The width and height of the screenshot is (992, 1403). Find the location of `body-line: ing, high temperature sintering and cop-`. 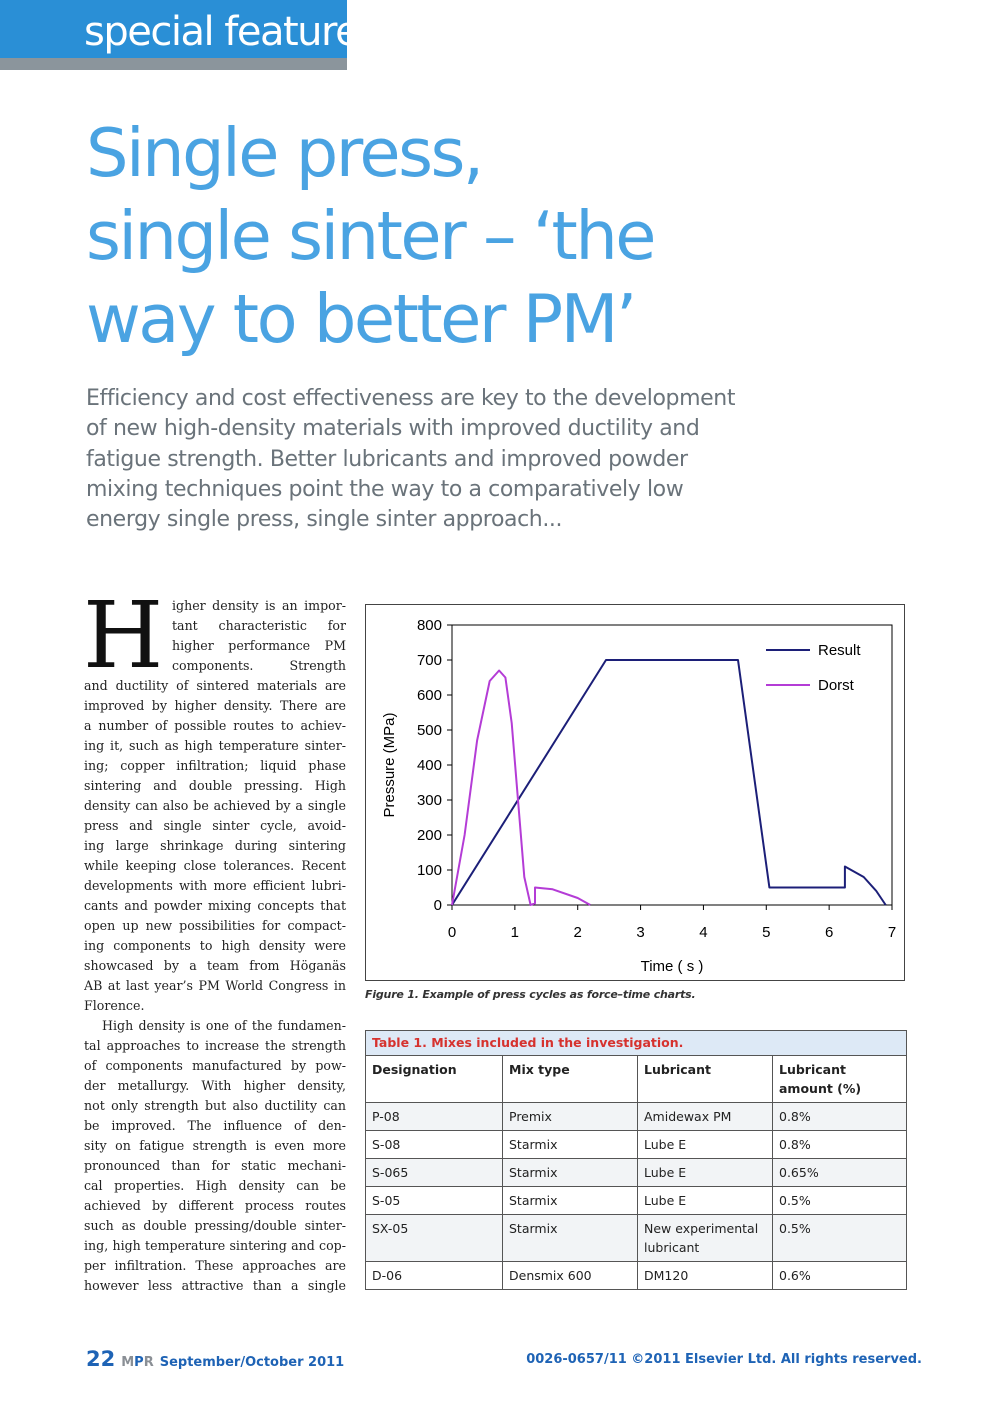

body-line: ing, high temperature sintering and cop- is located at coordinates (215, 1245).